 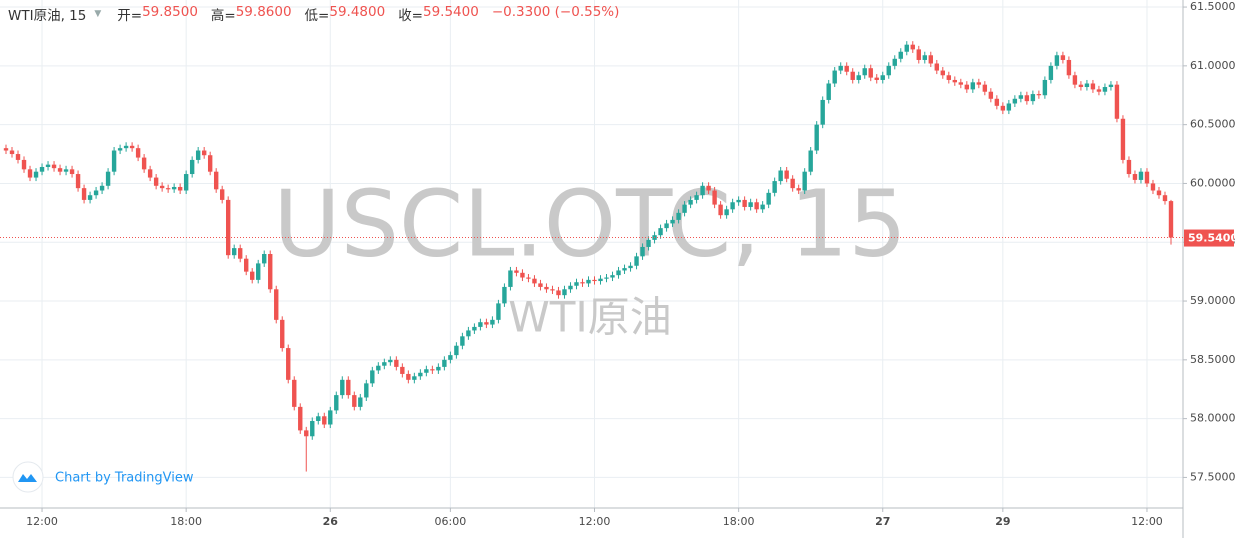 What do you see at coordinates (28, 477) in the screenshot?
I see `logo-circle` at bounding box center [28, 477].